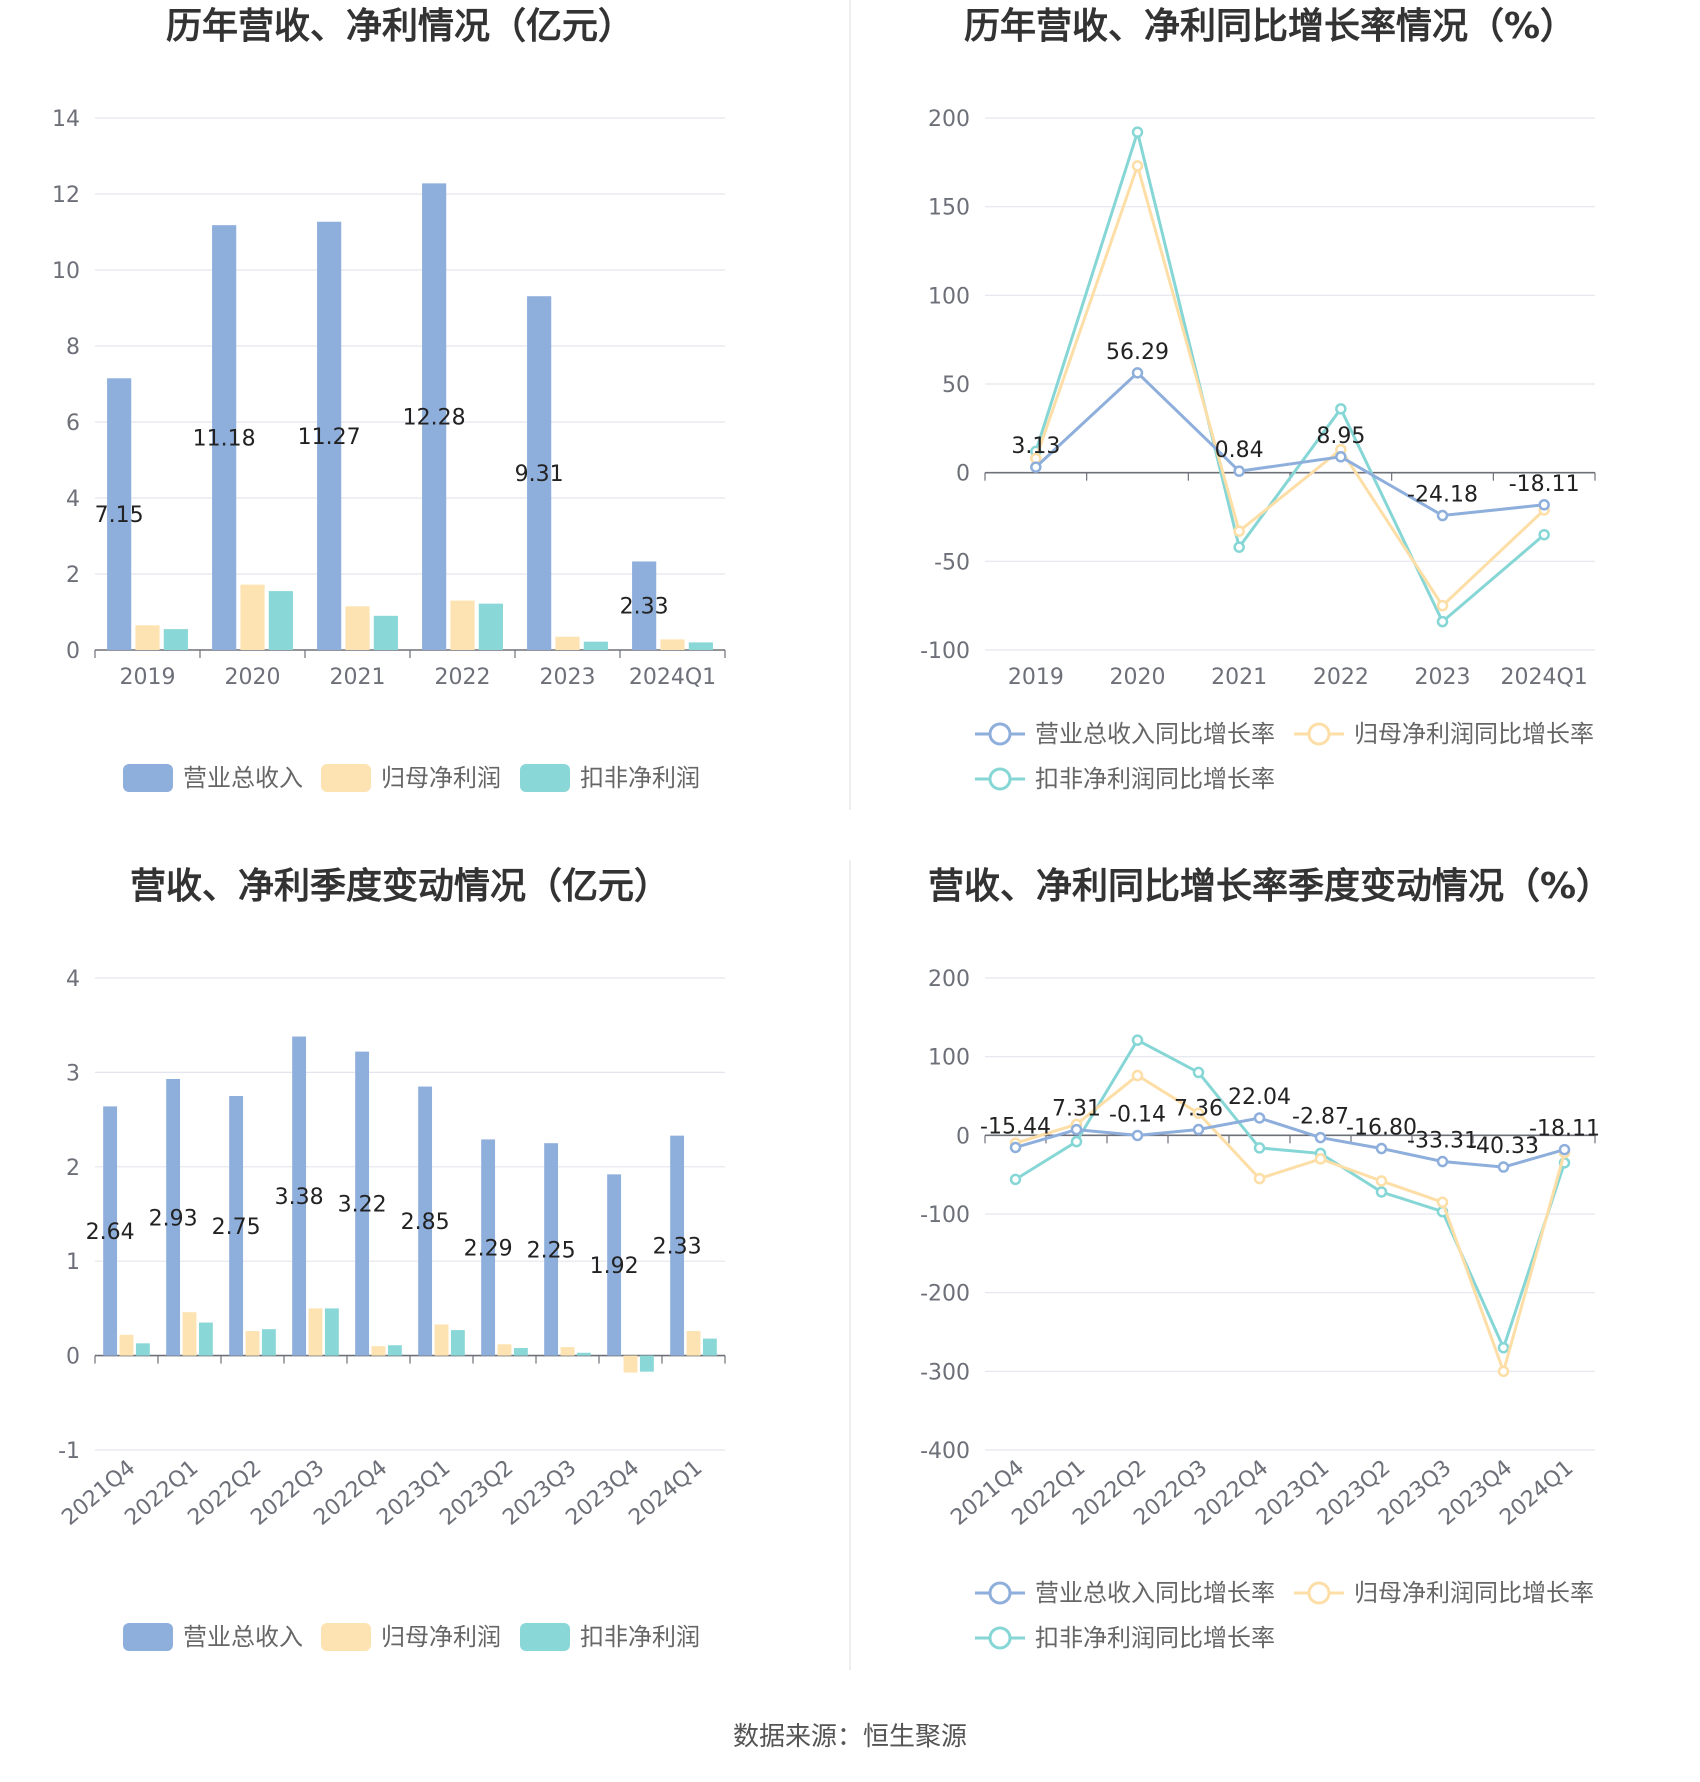  I want to click on data-label-revenue-growth: -0.14, so click(1137, 1114).